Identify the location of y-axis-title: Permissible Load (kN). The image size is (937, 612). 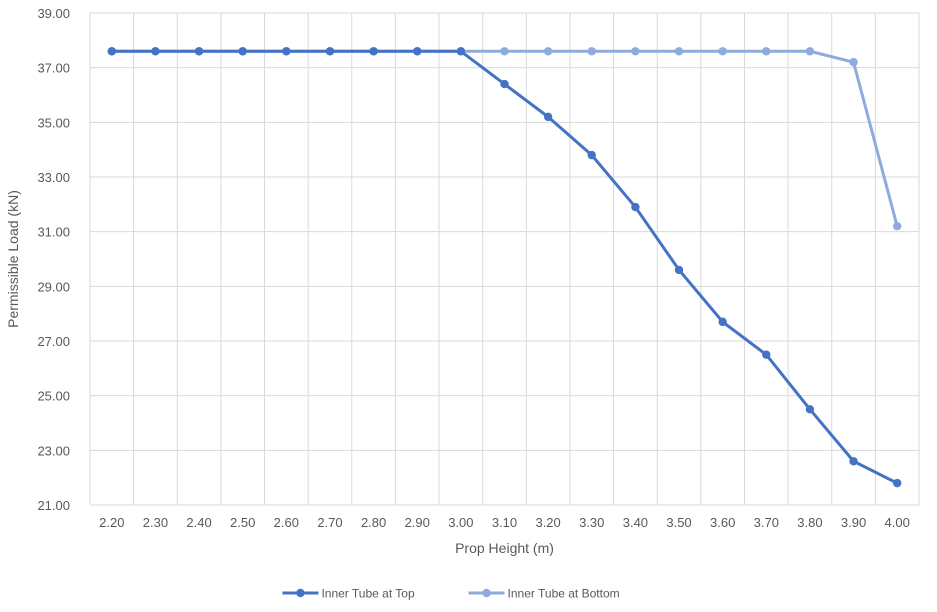
(13, 259).